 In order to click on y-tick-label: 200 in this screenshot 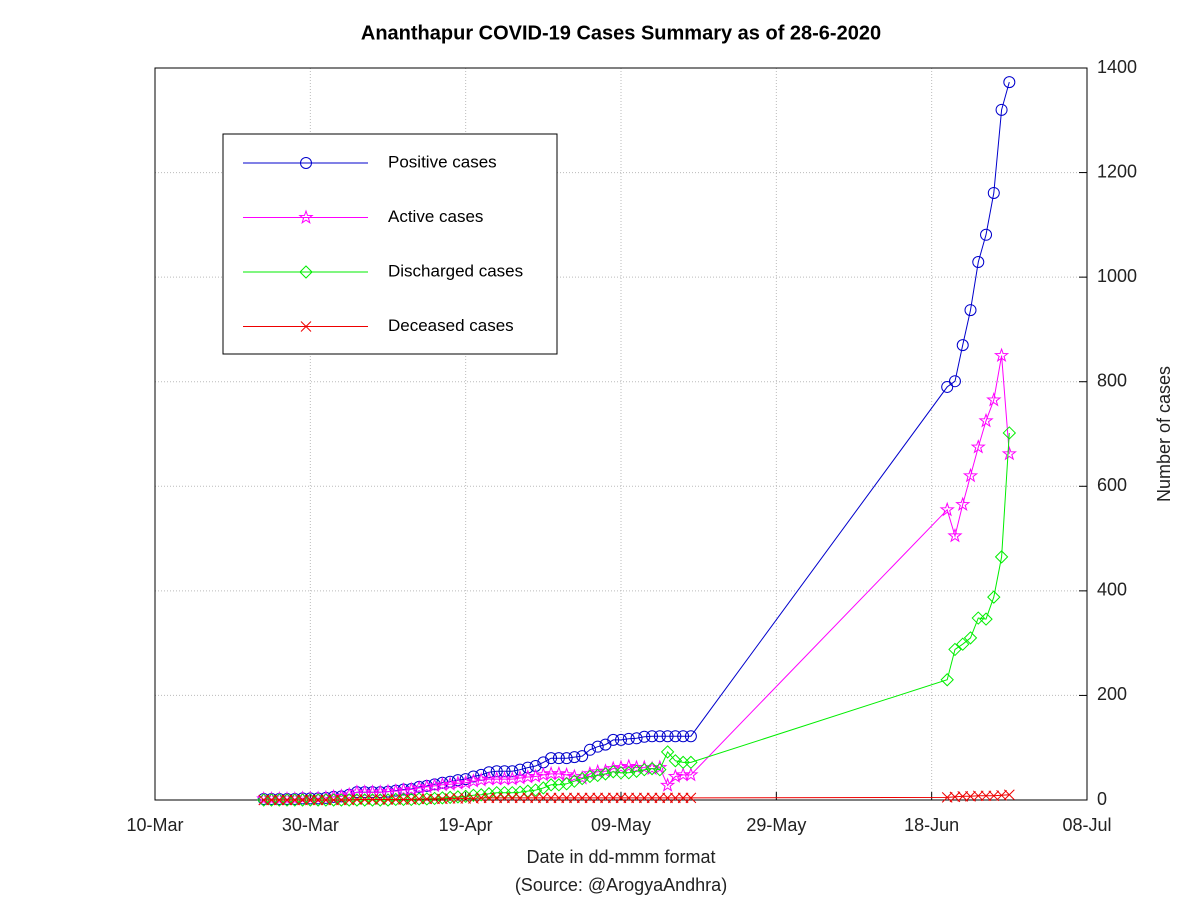, I will do `click(1112, 694)`.